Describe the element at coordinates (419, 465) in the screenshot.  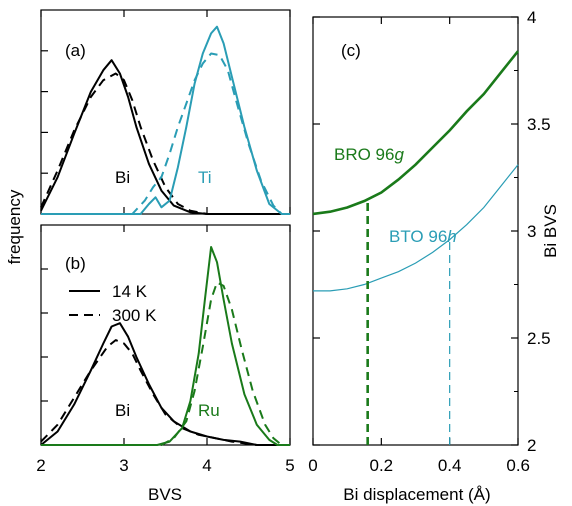
I see `right-x-tick-labels: 0 0.2 0.4 0.6` at that location.